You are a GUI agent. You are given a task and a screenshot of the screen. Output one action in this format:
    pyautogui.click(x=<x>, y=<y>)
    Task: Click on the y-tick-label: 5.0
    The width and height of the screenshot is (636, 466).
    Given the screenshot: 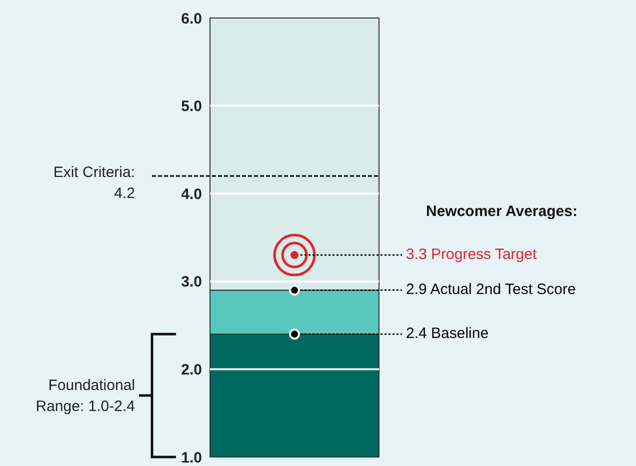 What is the action you would take?
    pyautogui.click(x=191, y=107)
    